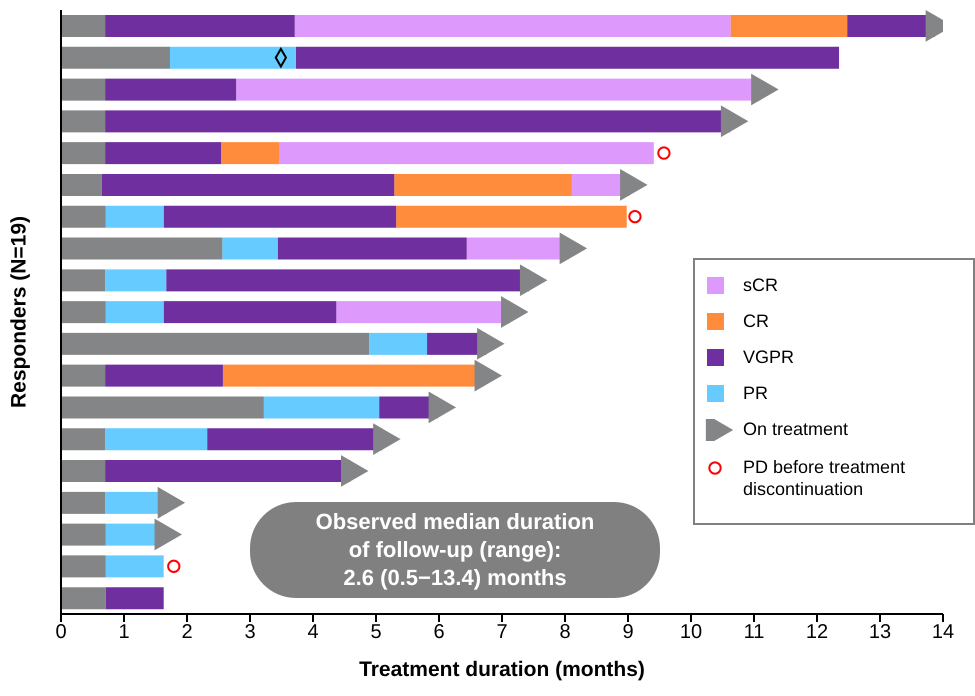 Image resolution: width=975 pixels, height=696 pixels. I want to click on x-axis-title: Treatment duration (months), so click(502, 669).